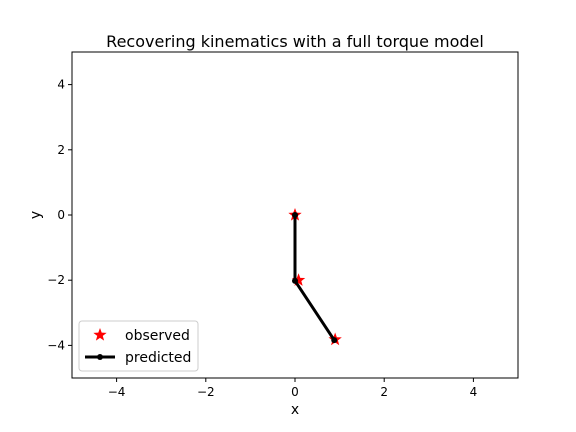 Image resolution: width=576 pixels, height=432 pixels. I want to click on y-tick-label: −2, so click(56, 280).